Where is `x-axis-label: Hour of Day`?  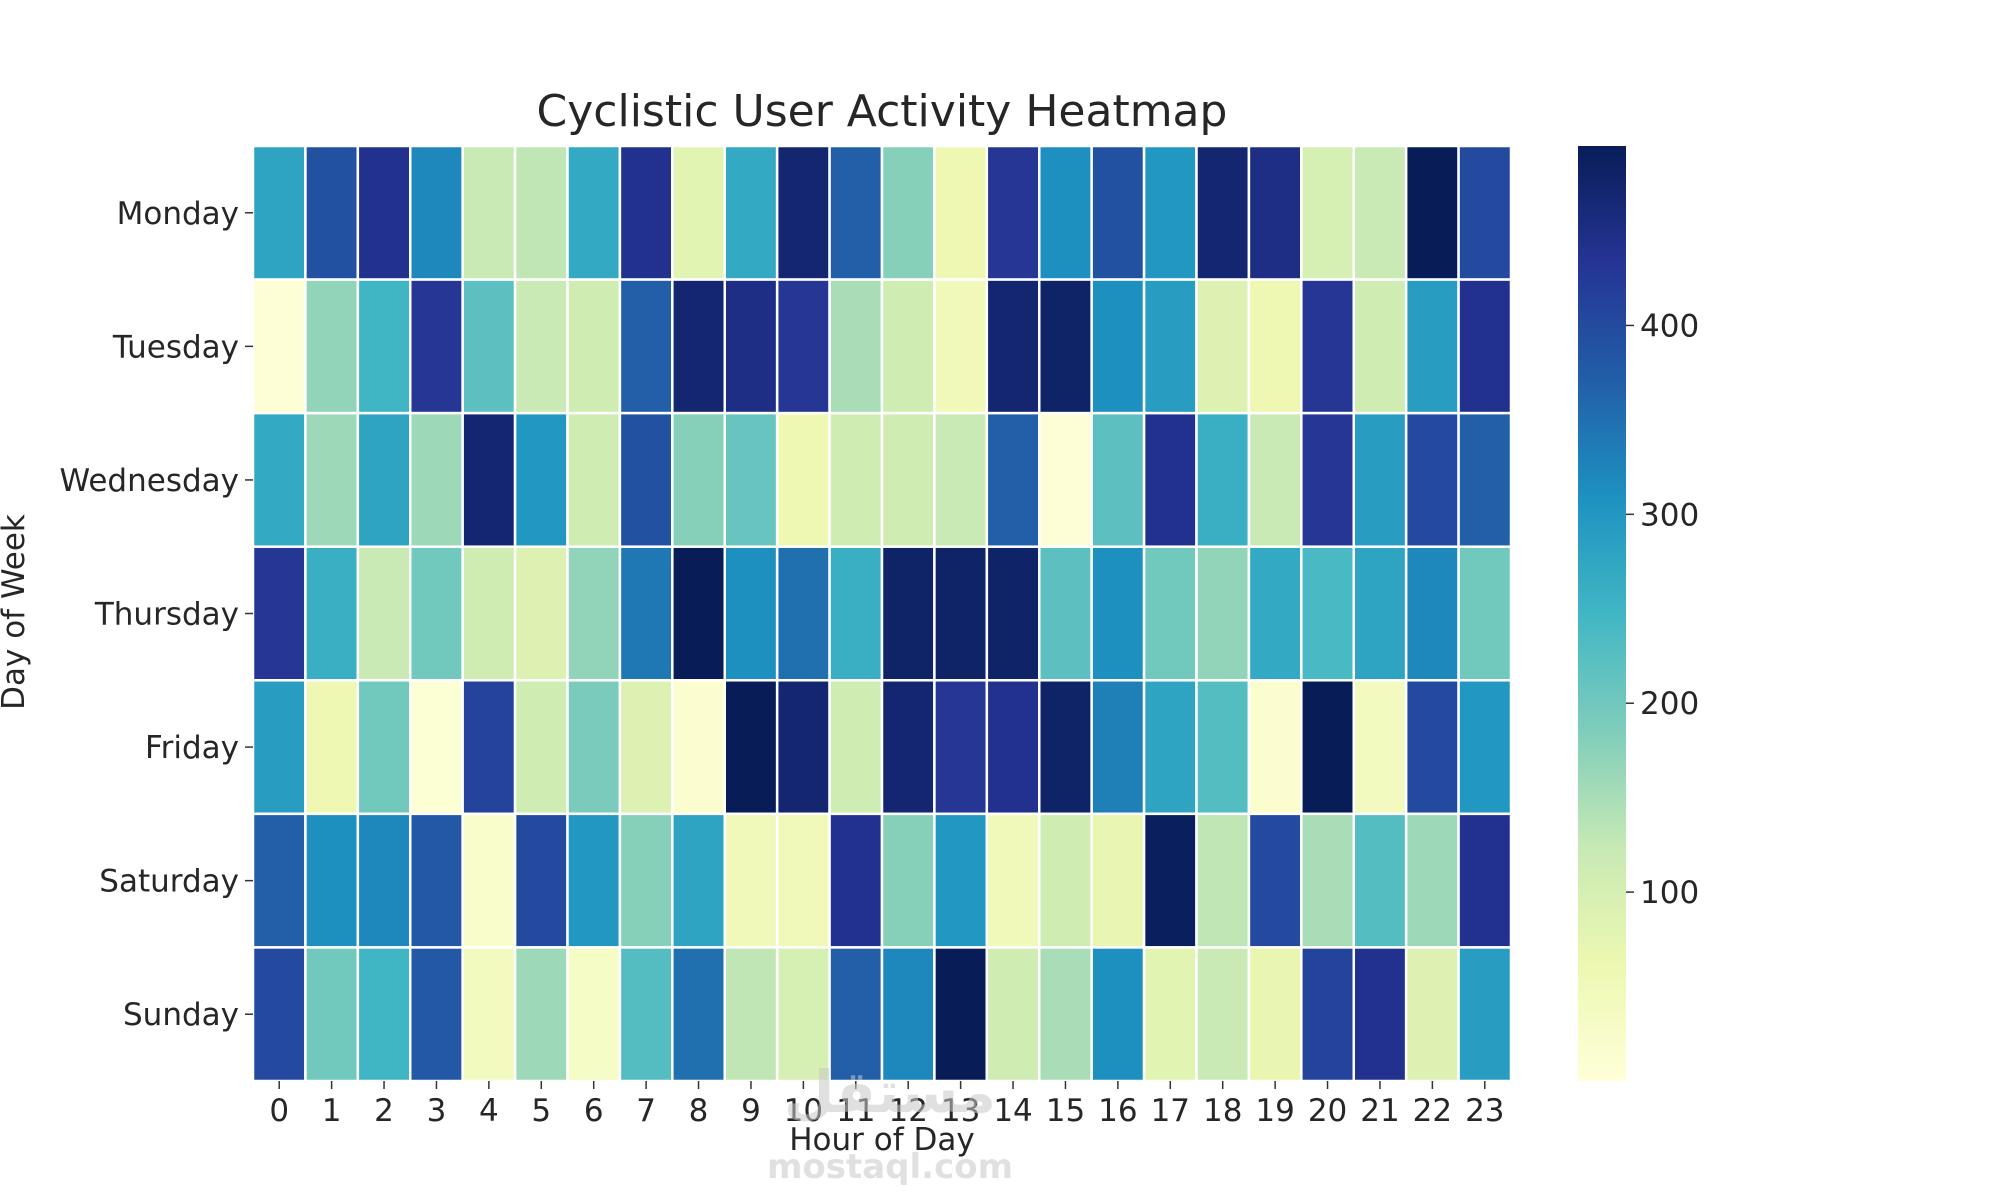
x-axis-label: Hour of Day is located at coordinates (881, 1140).